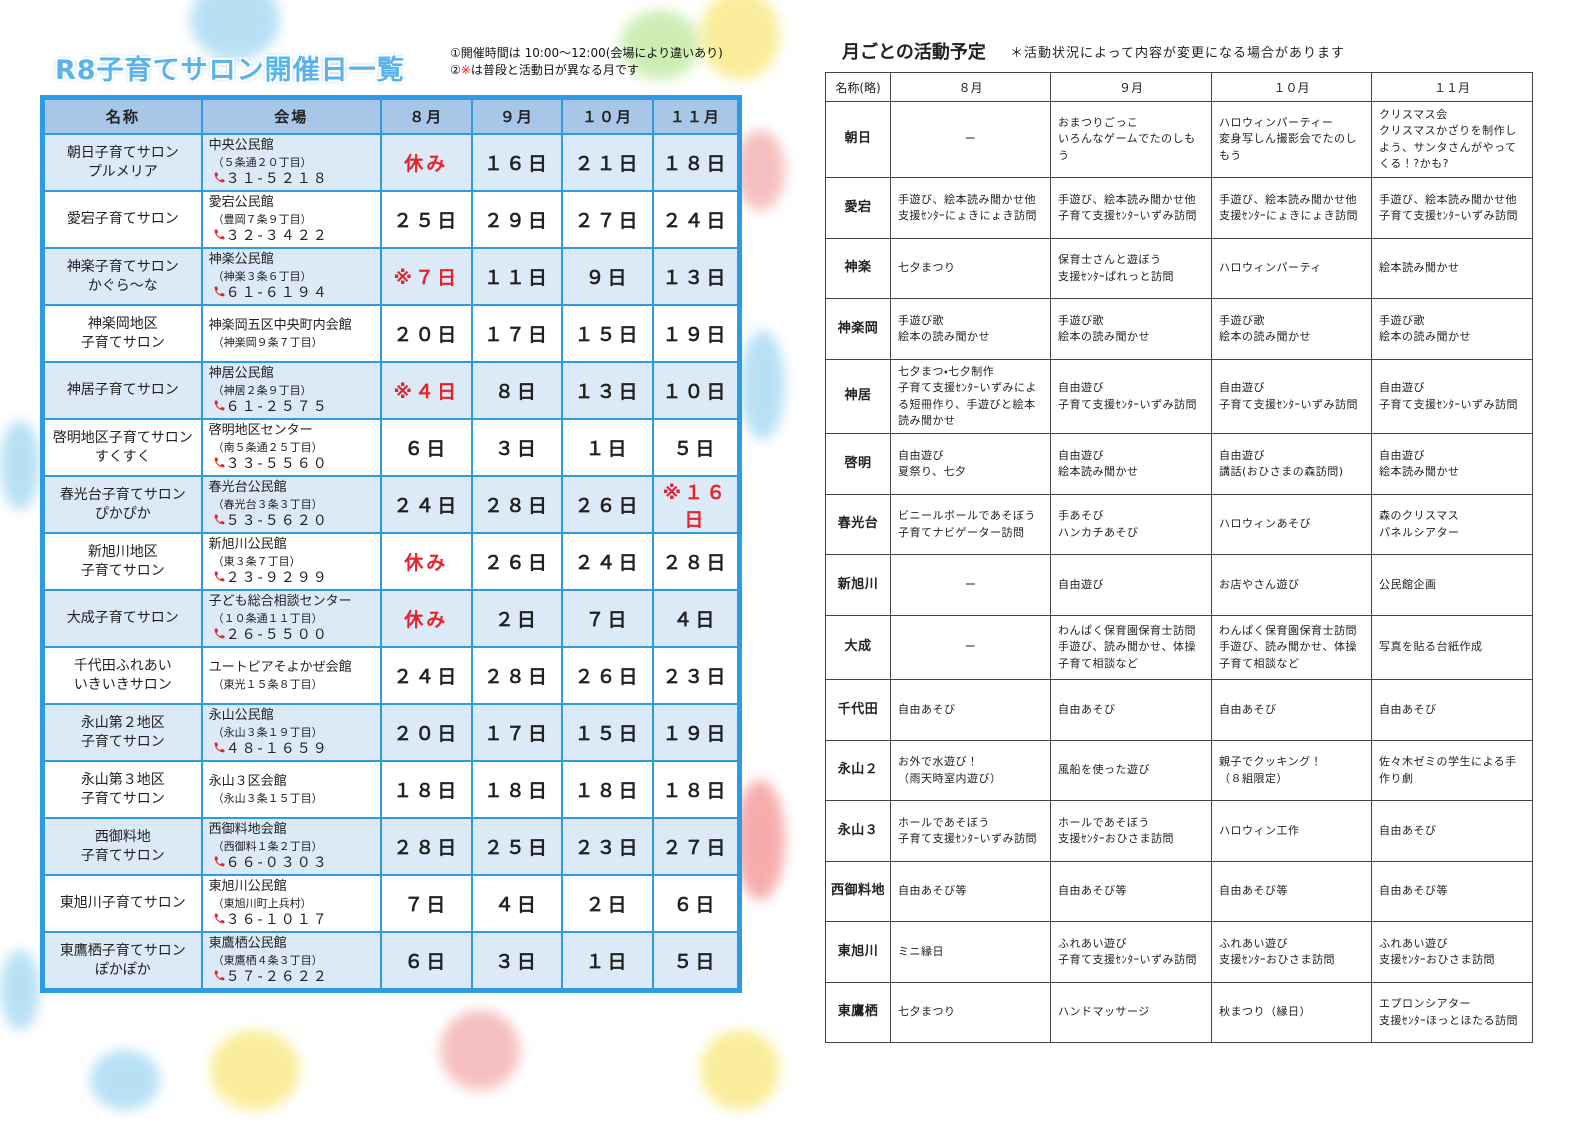  Describe the element at coordinates (426, 390) in the screenshot. I see `date-cell: ※４日` at that location.